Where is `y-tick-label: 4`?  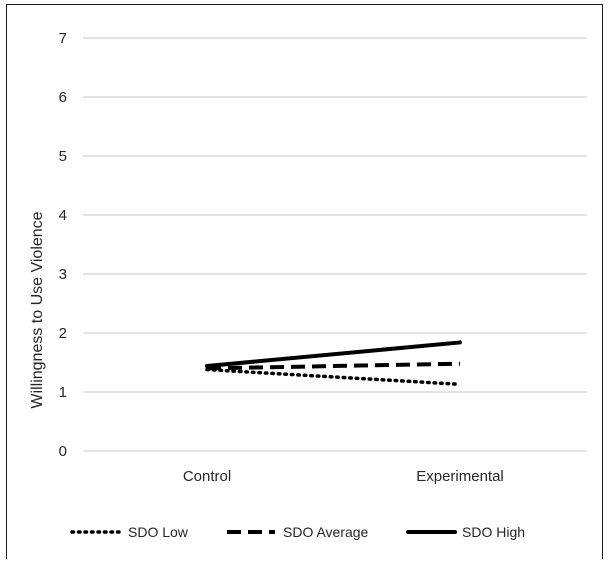 y-tick-label: 4 is located at coordinates (63, 215).